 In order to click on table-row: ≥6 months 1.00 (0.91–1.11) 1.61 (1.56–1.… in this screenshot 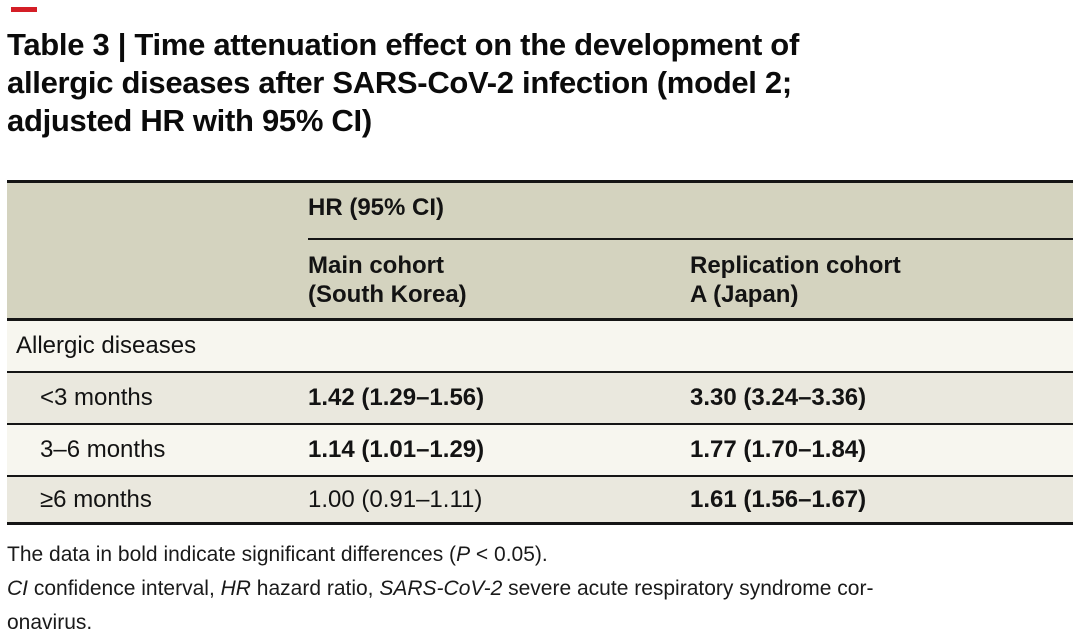, I will do `click(540, 498)`.